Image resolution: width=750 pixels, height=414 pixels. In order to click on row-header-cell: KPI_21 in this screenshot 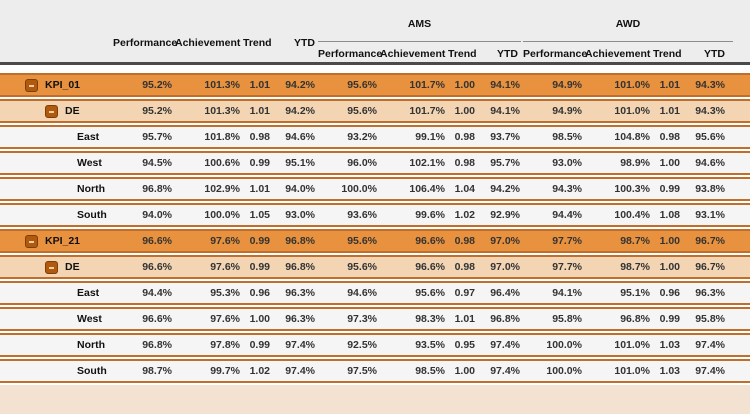, I will do `click(56, 241)`.